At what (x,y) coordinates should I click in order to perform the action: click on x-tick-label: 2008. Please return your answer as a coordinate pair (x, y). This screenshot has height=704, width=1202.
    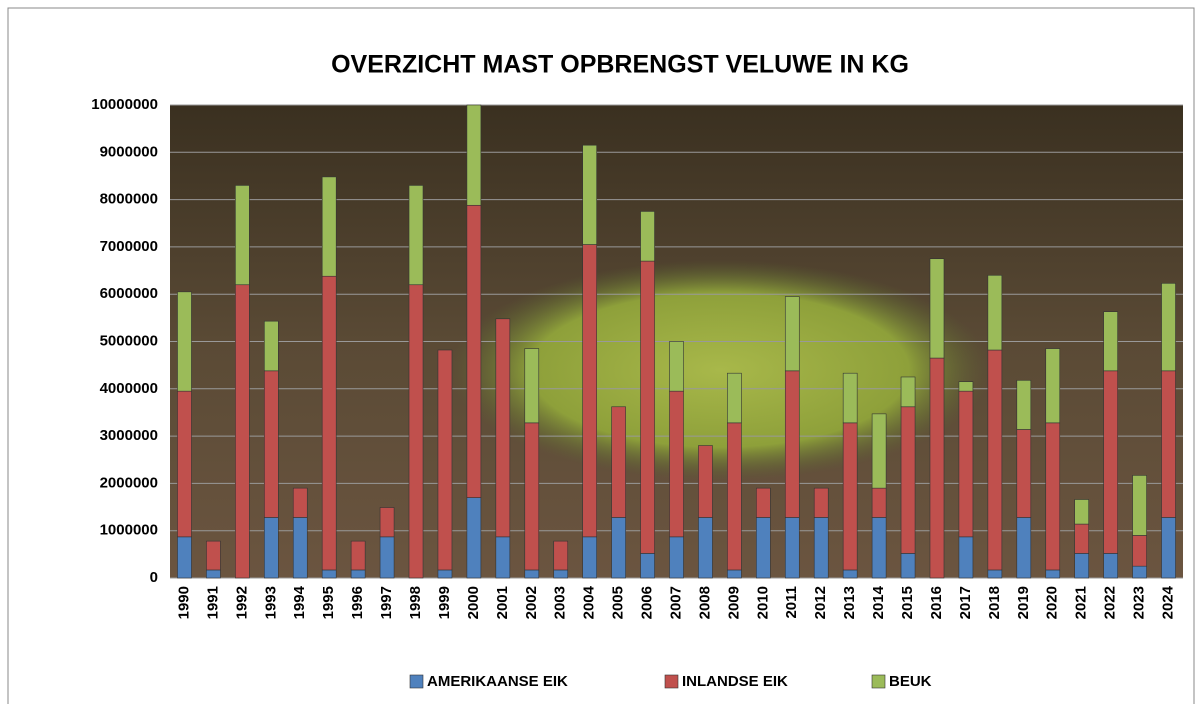
    Looking at the image, I should click on (704, 602).